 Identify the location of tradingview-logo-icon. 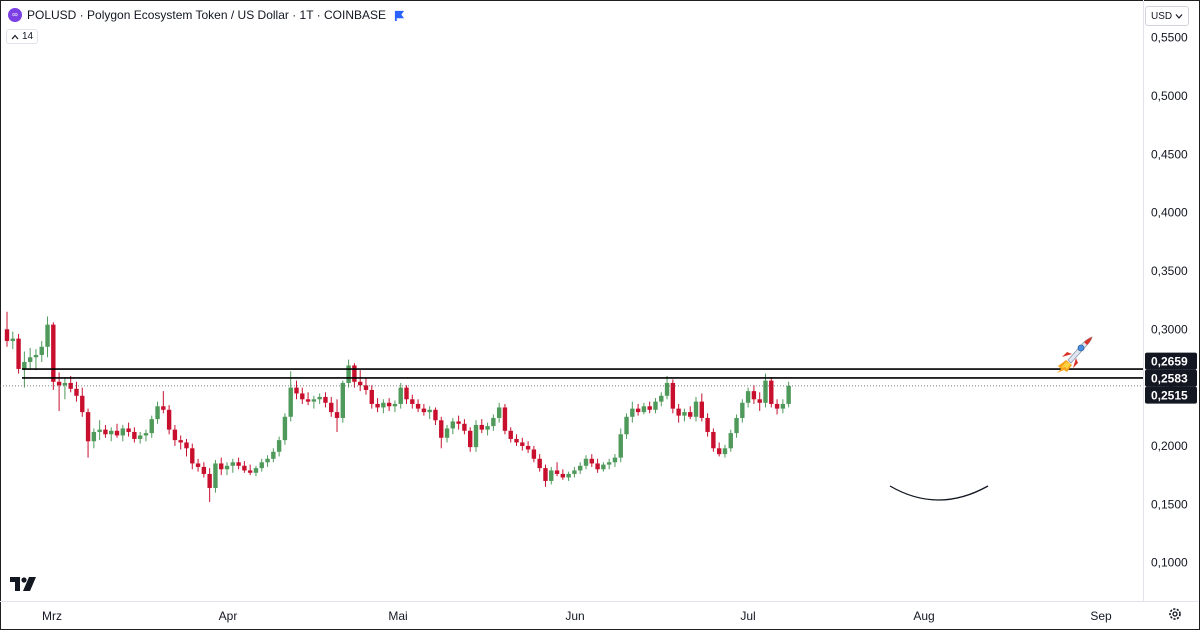
(23, 584).